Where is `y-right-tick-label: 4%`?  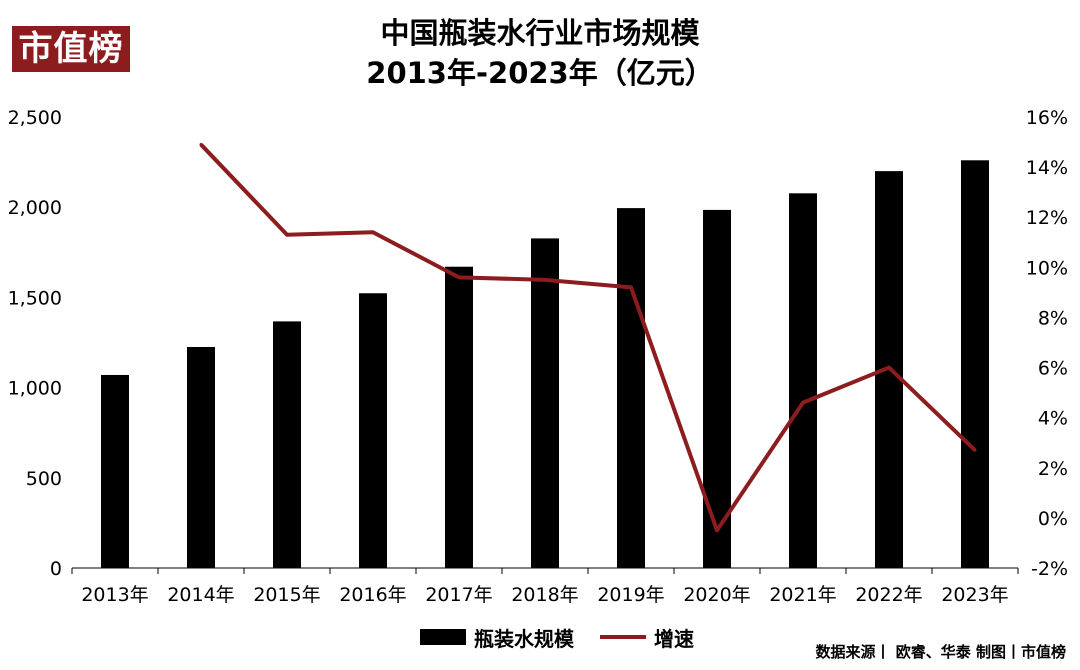
y-right-tick-label: 4% is located at coordinates (1053, 419).